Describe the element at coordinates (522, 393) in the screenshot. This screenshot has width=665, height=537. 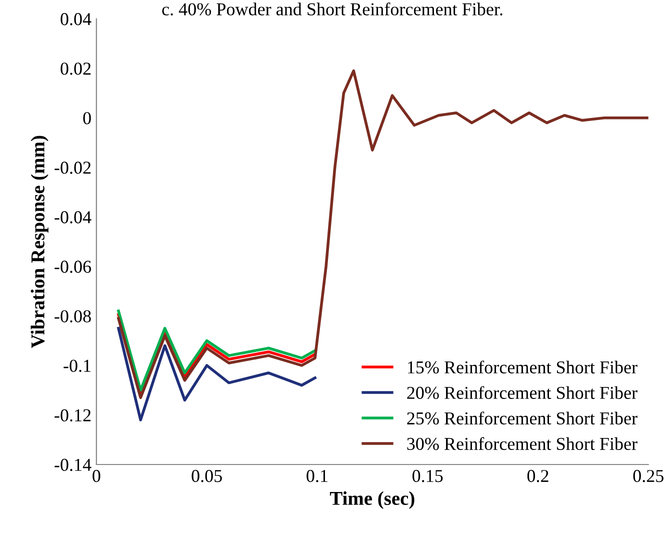
I see `legend-label: 20% Reinforcement Short Fiber` at that location.